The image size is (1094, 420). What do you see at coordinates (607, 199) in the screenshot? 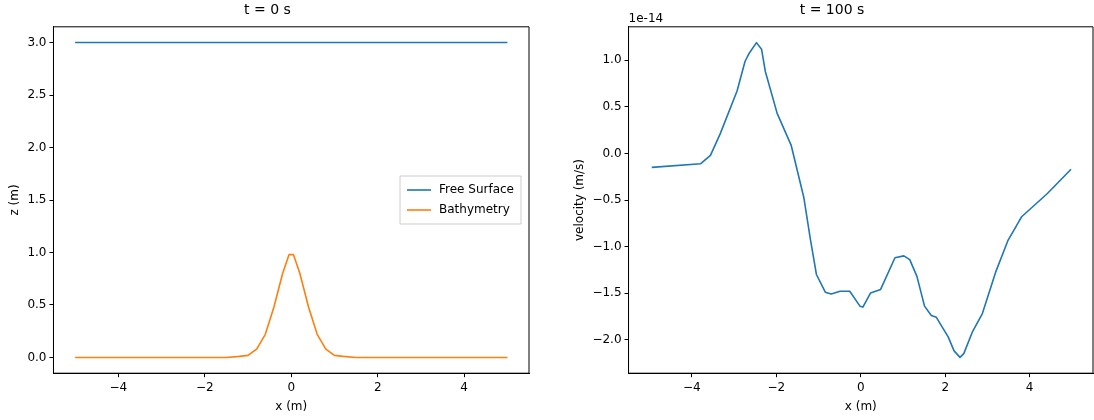
I see `y-tick-label: −0.5` at bounding box center [607, 199].